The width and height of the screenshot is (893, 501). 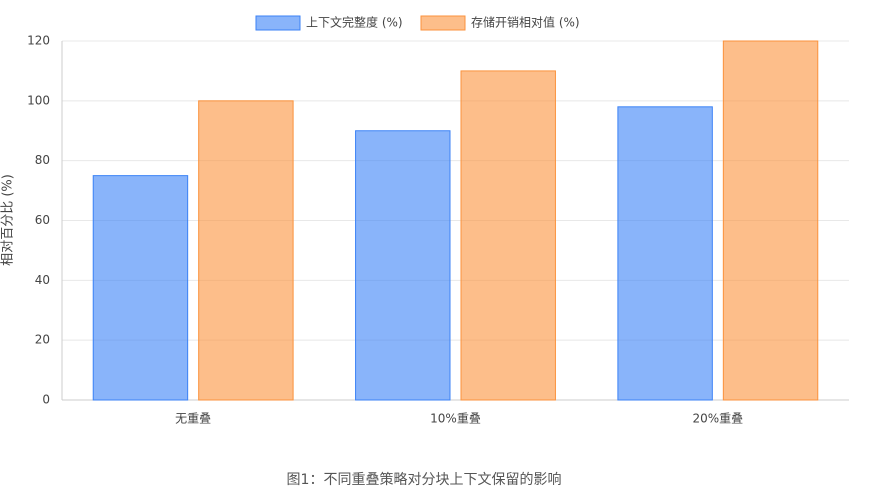 I want to click on y-tick-label: 20, so click(x=42, y=340).